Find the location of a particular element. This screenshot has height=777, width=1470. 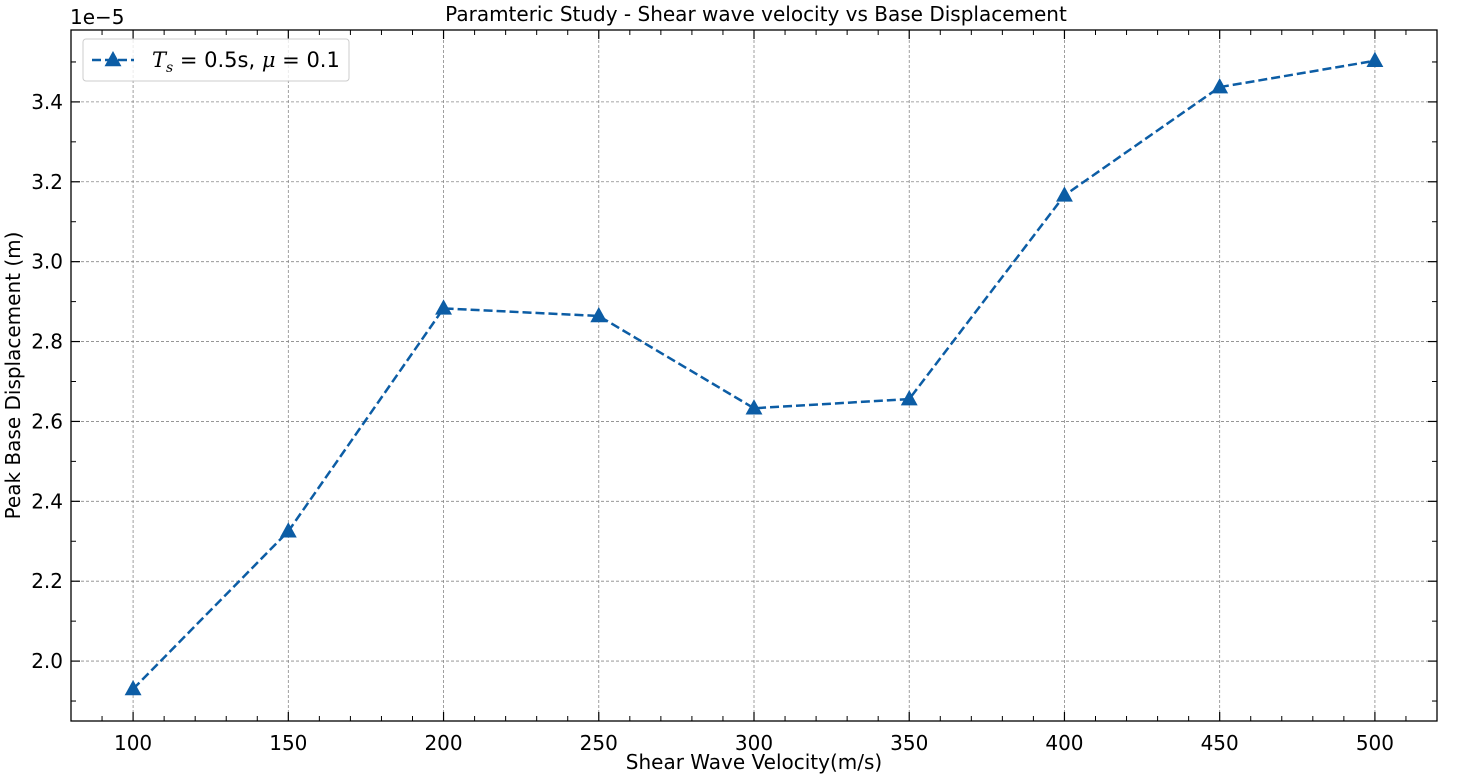

y-tick-labels: 2.0 2.2 2.4 2.6 2.8 3.0 3.2 3.4 is located at coordinates (47, 381).